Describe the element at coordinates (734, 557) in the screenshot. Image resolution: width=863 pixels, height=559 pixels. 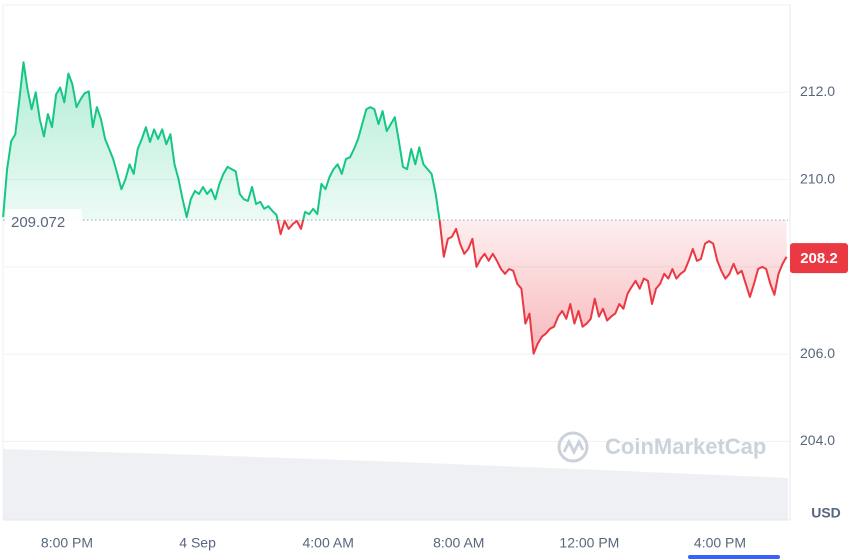
I see `range-handle` at that location.